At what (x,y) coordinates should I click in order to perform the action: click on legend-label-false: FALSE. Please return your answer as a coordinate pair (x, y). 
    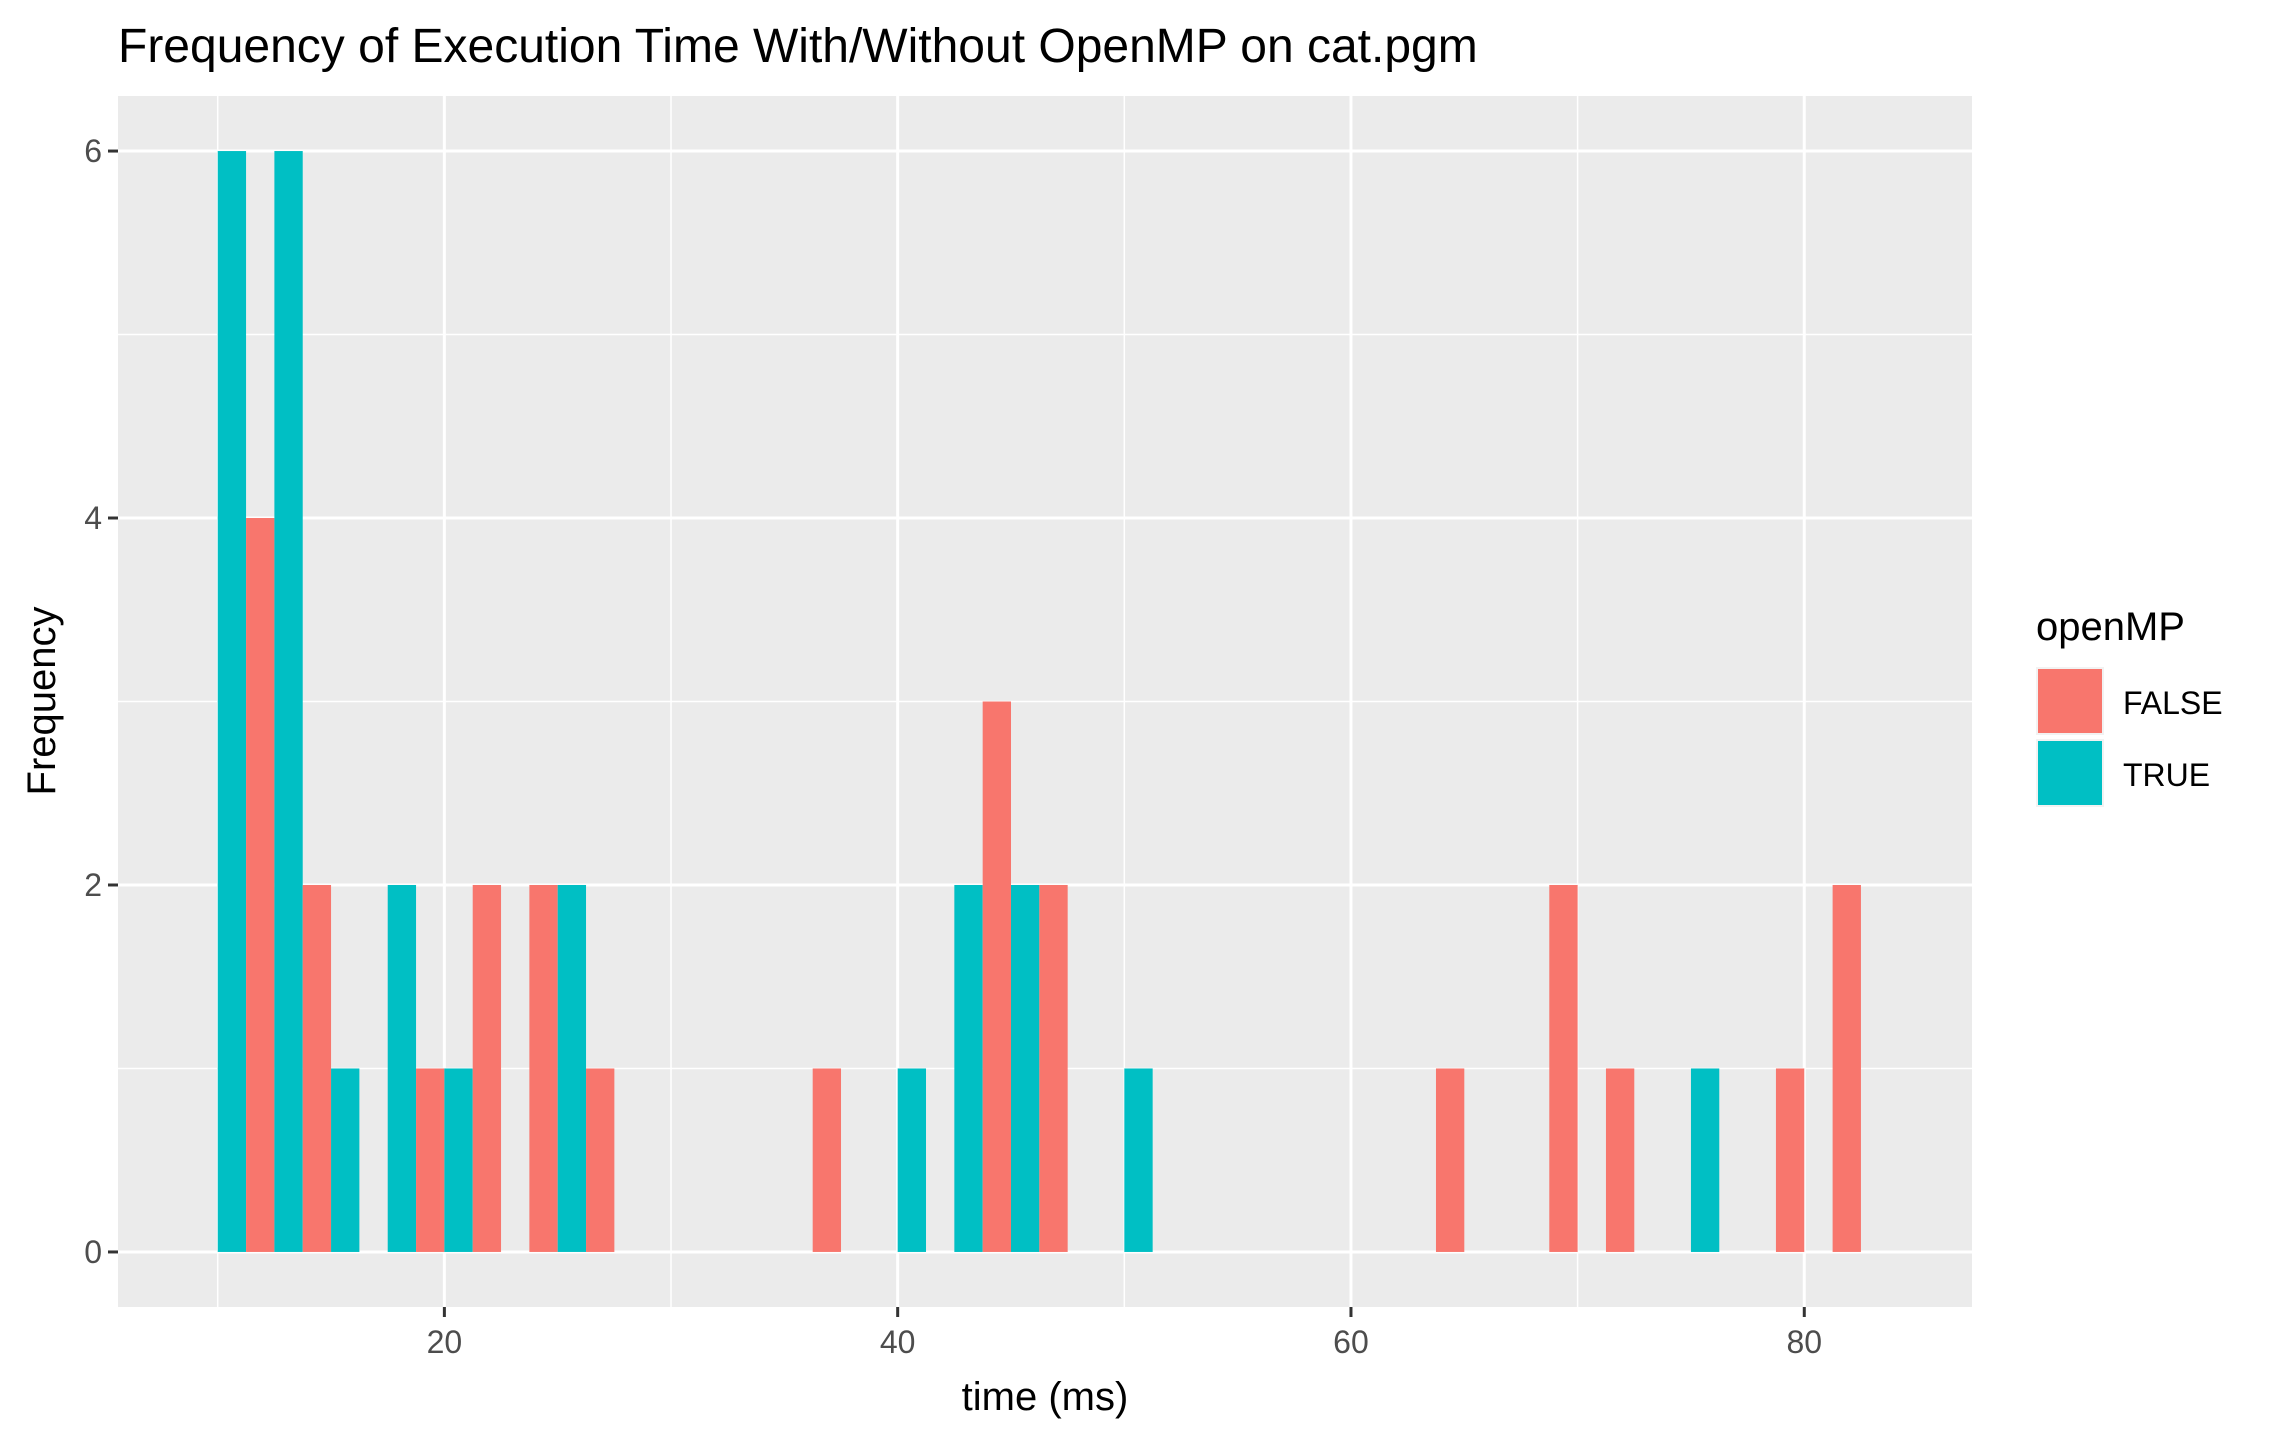
    Looking at the image, I should click on (2173, 703).